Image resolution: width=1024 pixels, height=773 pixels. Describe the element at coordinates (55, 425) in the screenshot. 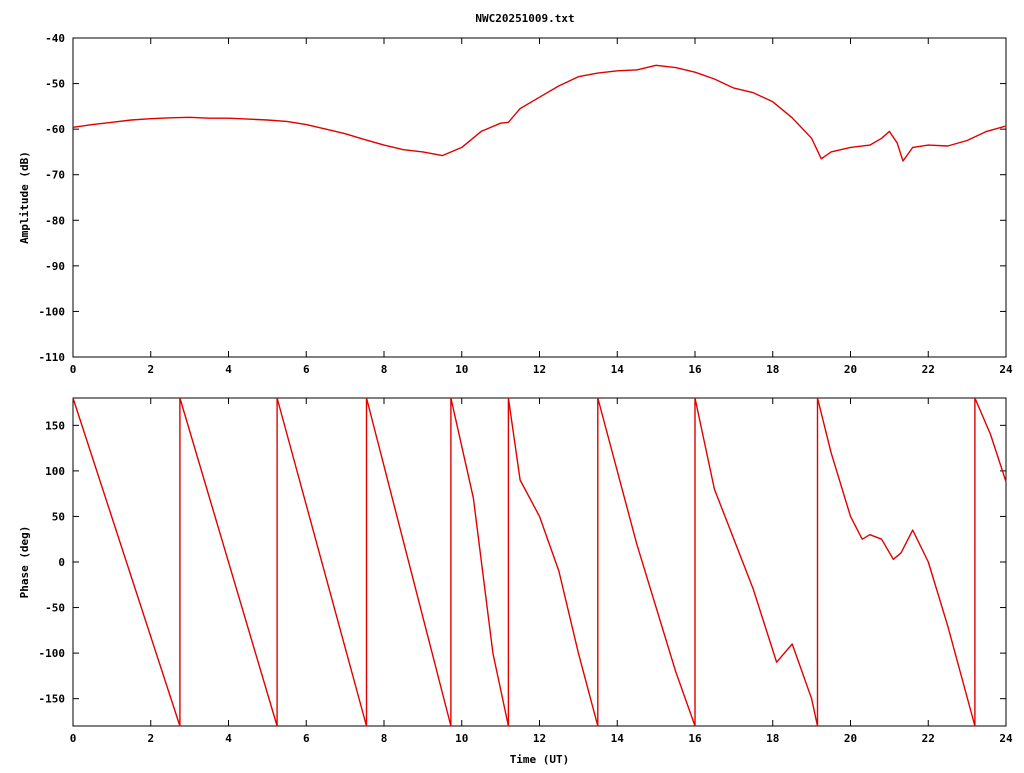

I see `y-tick-label: 150` at that location.